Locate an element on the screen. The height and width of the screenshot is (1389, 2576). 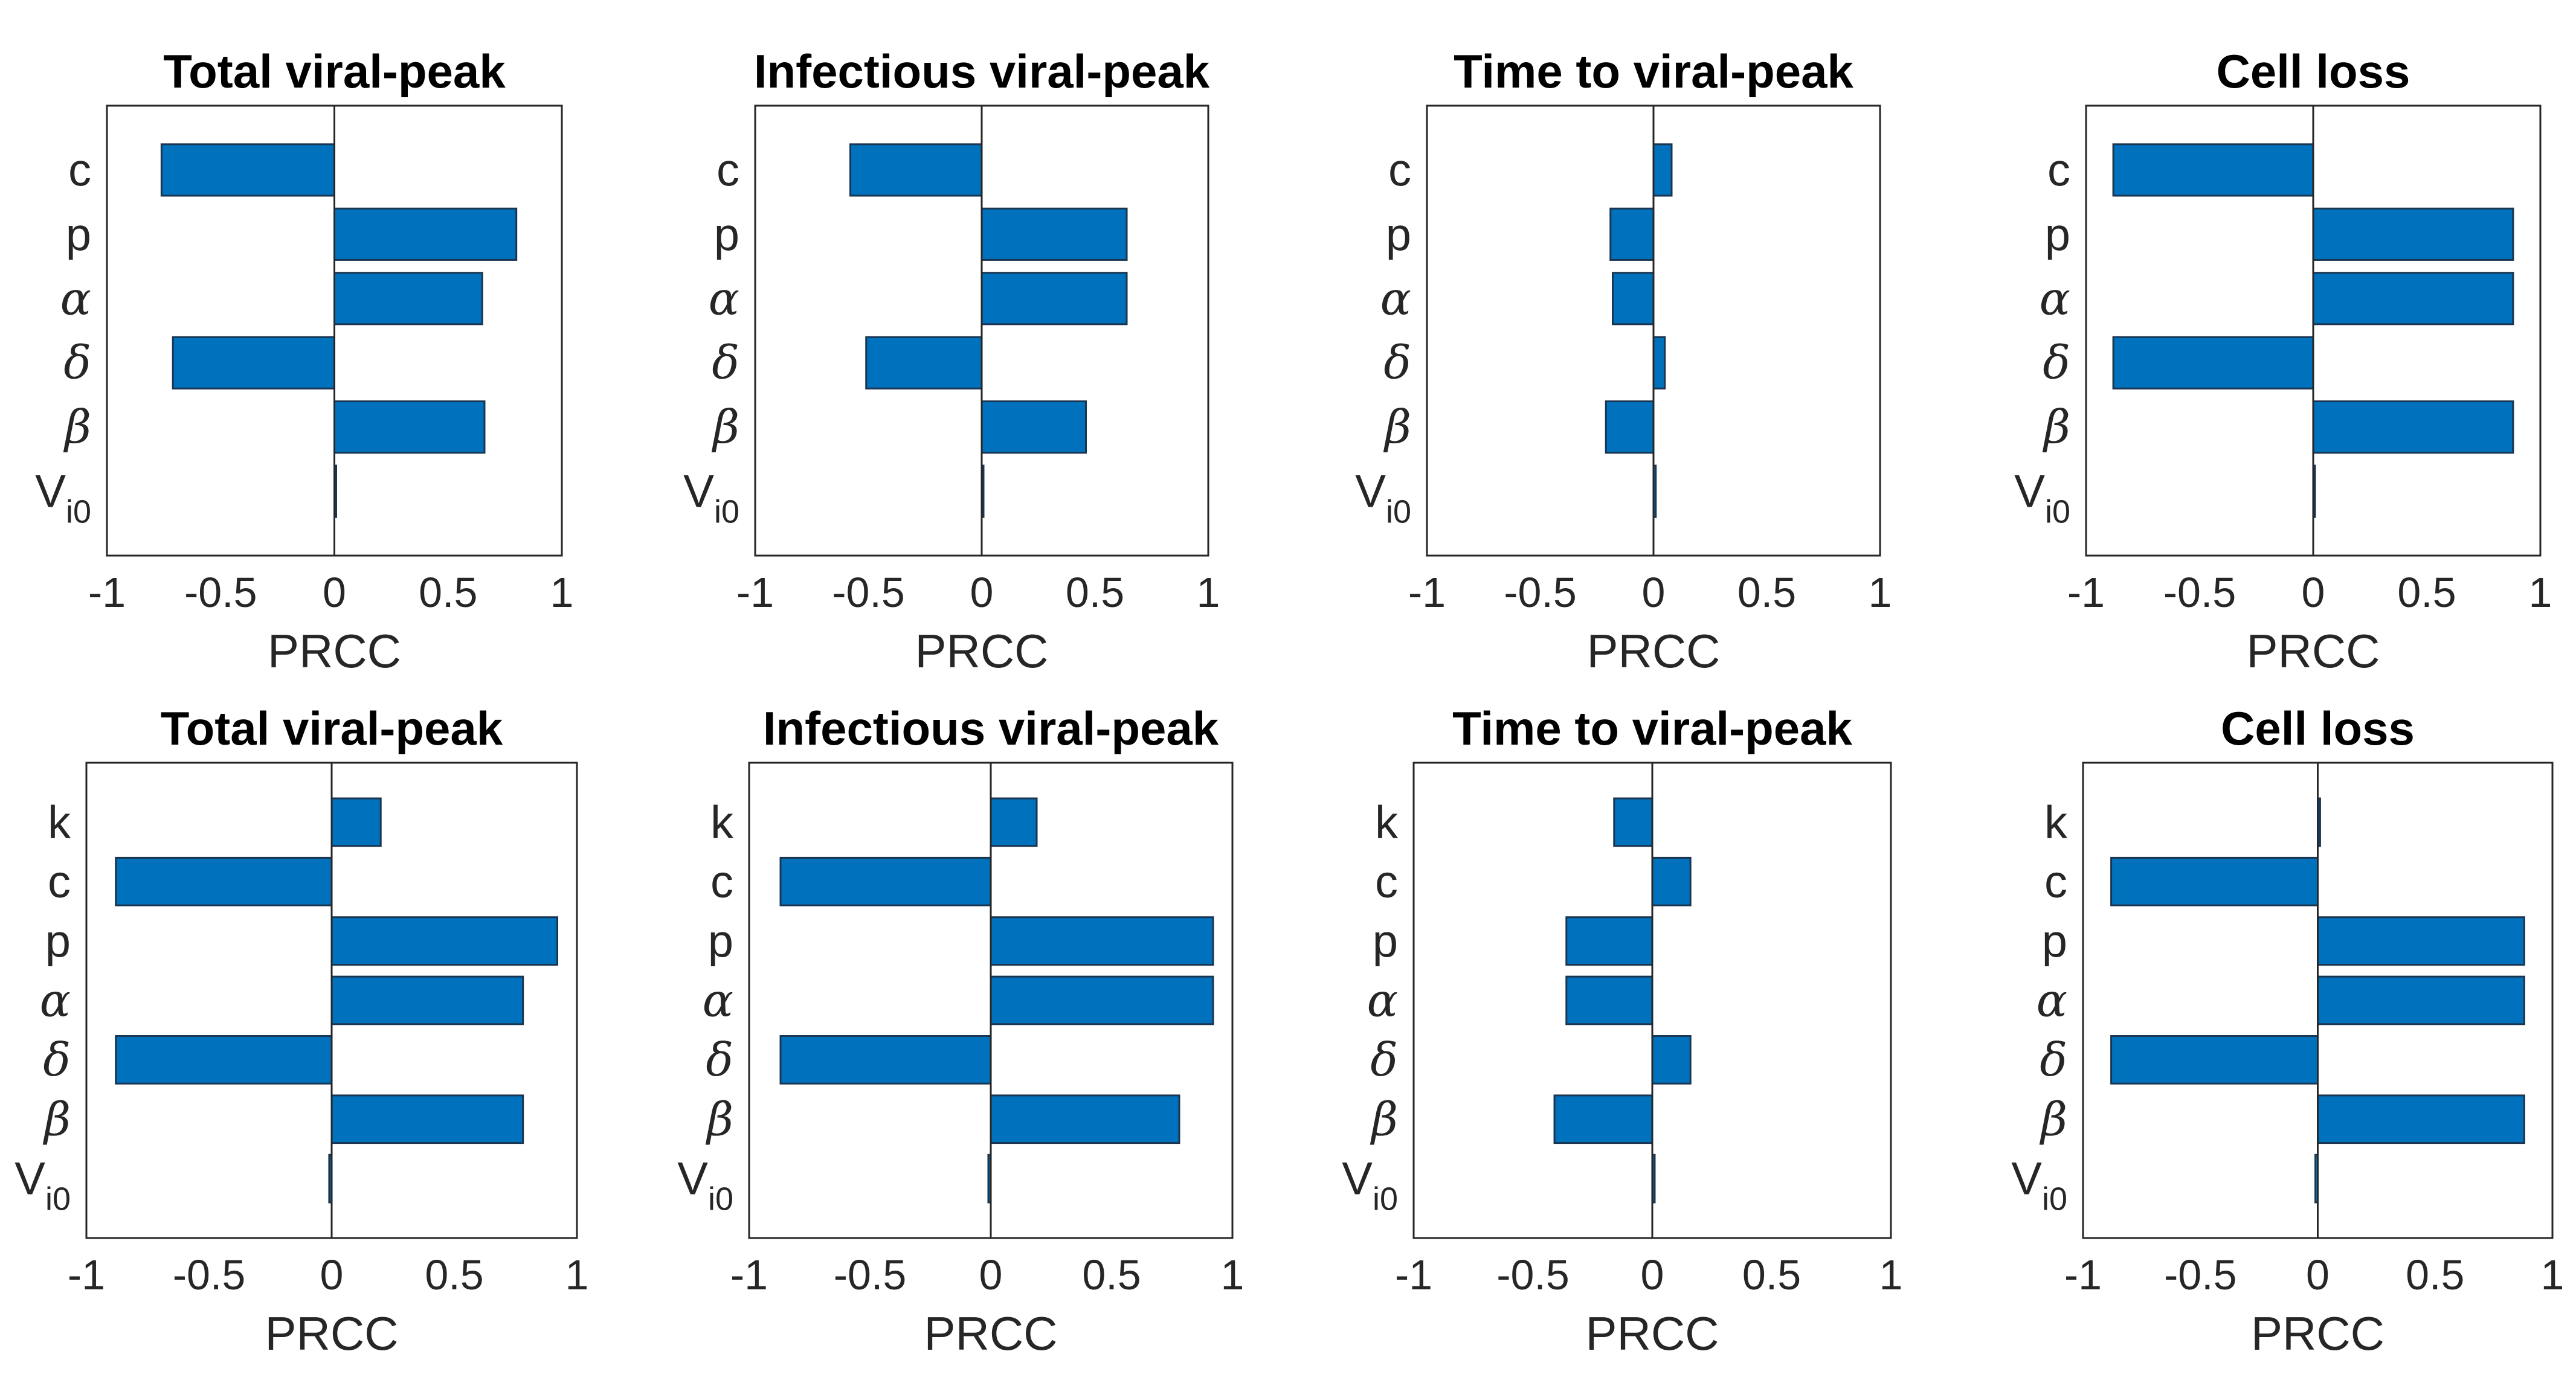
chart-title: Total viral-peak is located at coordinates (332, 728).